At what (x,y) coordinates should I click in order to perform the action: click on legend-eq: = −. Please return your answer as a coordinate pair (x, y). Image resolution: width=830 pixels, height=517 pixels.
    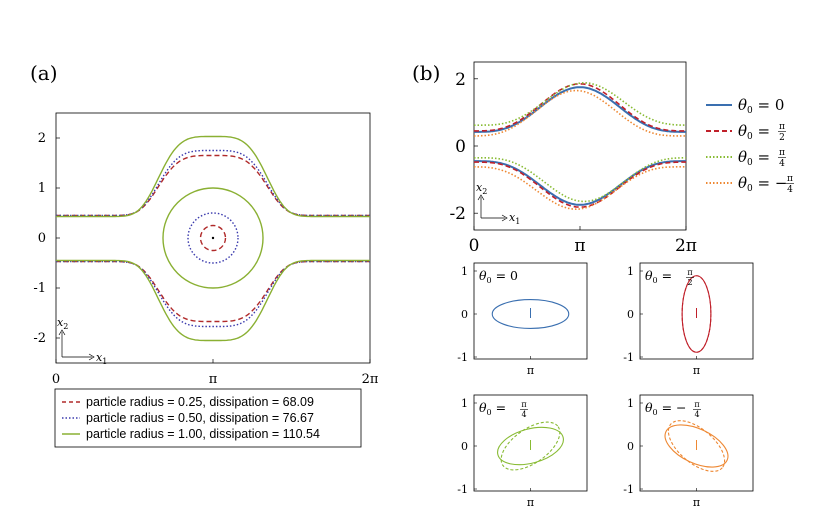
    Looking at the image, I should click on (770, 183).